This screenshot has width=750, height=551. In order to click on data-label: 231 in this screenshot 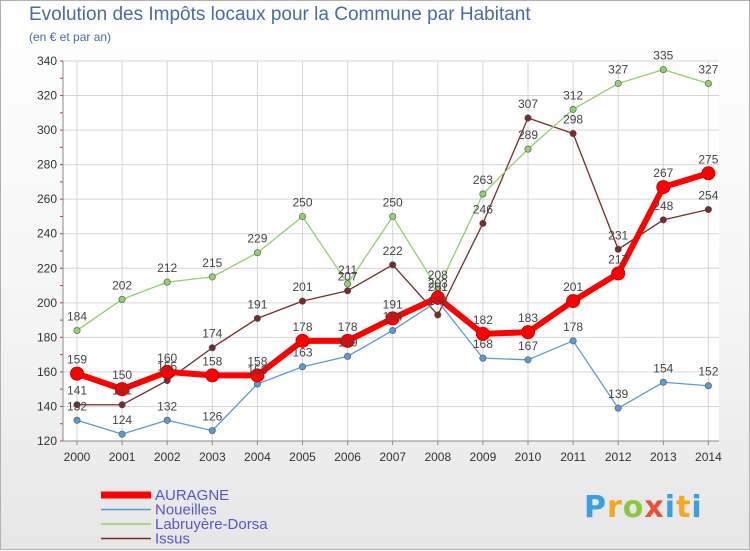, I will do `click(618, 235)`.